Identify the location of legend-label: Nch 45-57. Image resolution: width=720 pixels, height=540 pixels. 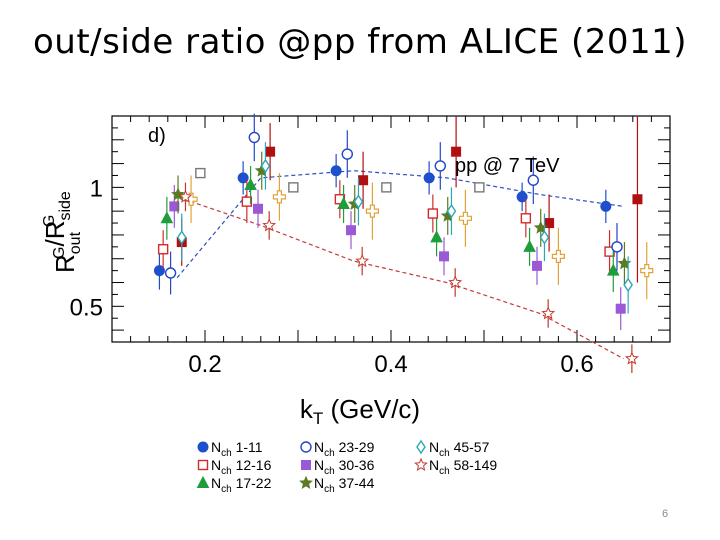
(459, 449).